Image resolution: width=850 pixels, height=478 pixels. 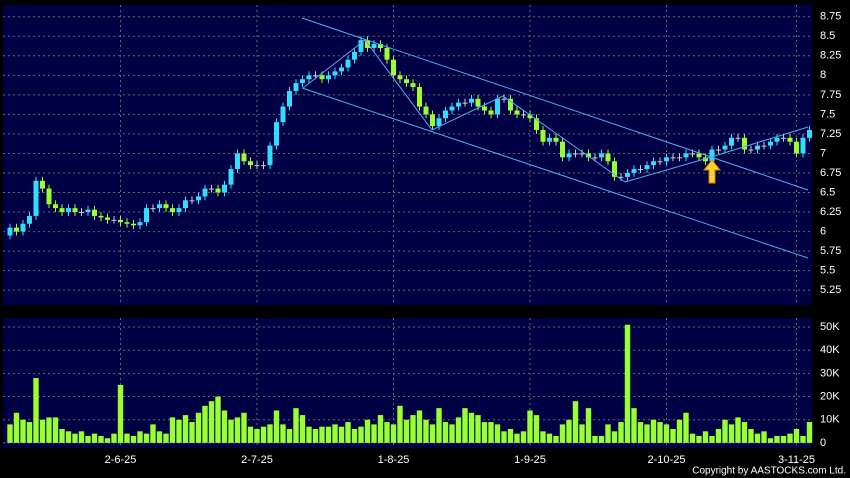 I want to click on y-tick-label: 30K, so click(x=830, y=373).